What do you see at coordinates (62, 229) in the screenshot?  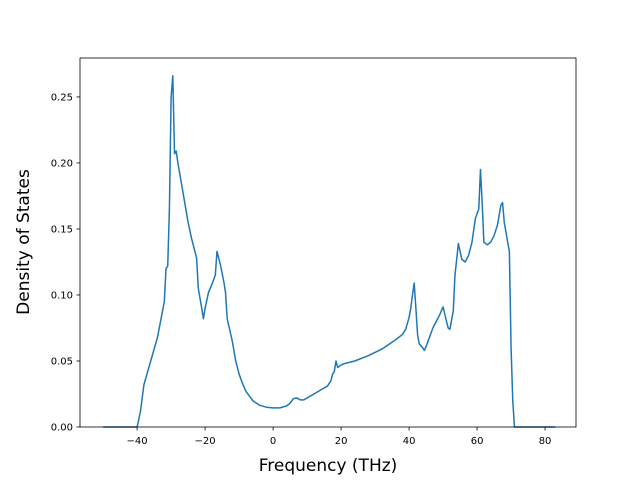 I see `y-tick-label: 0.15` at bounding box center [62, 229].